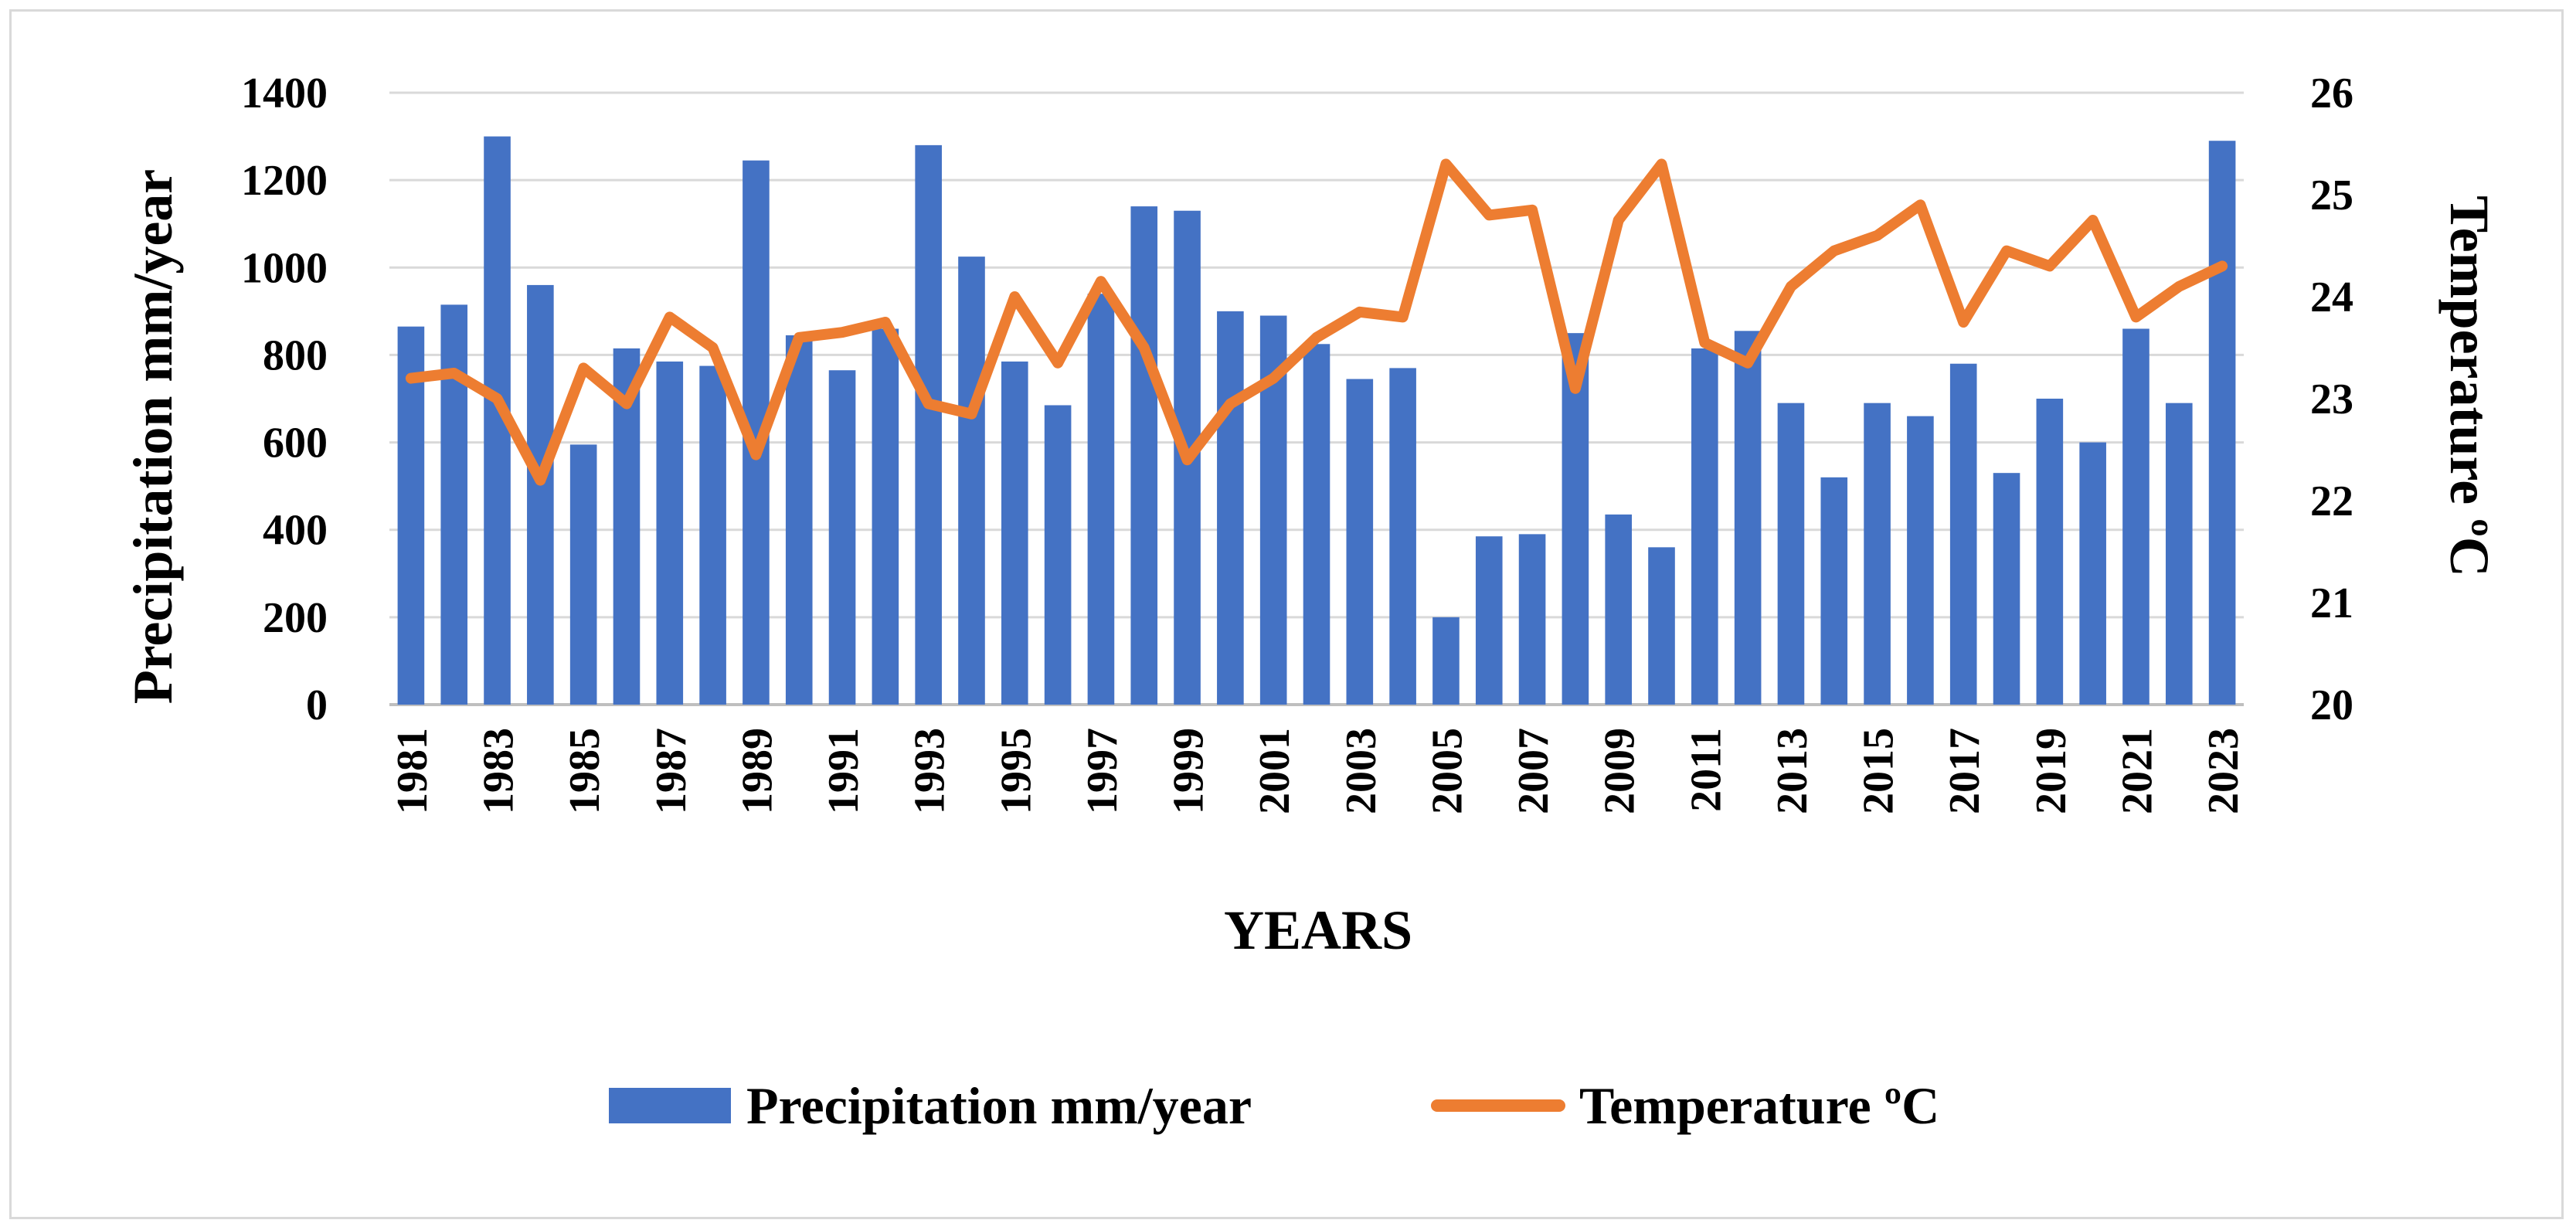 Image resolution: width=2576 pixels, height=1230 pixels. Describe the element at coordinates (2222, 423) in the screenshot. I see `precipitation-bar-2023` at that location.